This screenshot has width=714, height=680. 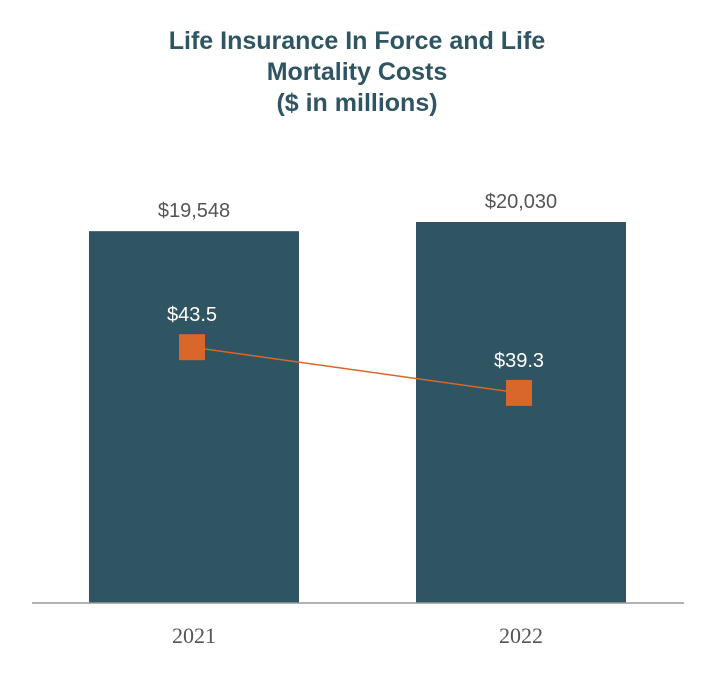 What do you see at coordinates (519, 361) in the screenshot?
I see `line-label-2022: $39.3` at bounding box center [519, 361].